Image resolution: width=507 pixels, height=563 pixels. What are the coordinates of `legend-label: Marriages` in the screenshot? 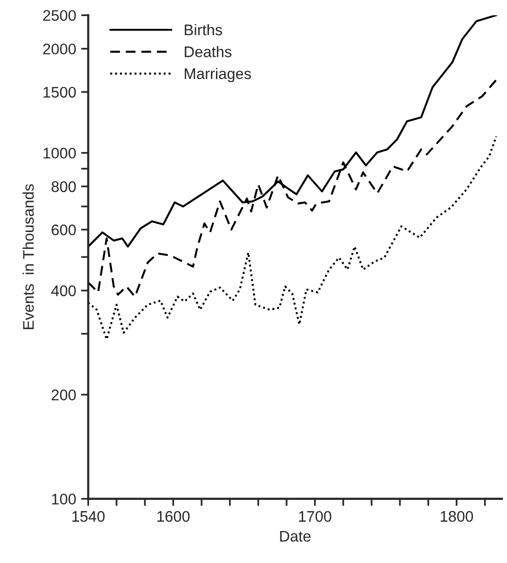 It's located at (217, 75).